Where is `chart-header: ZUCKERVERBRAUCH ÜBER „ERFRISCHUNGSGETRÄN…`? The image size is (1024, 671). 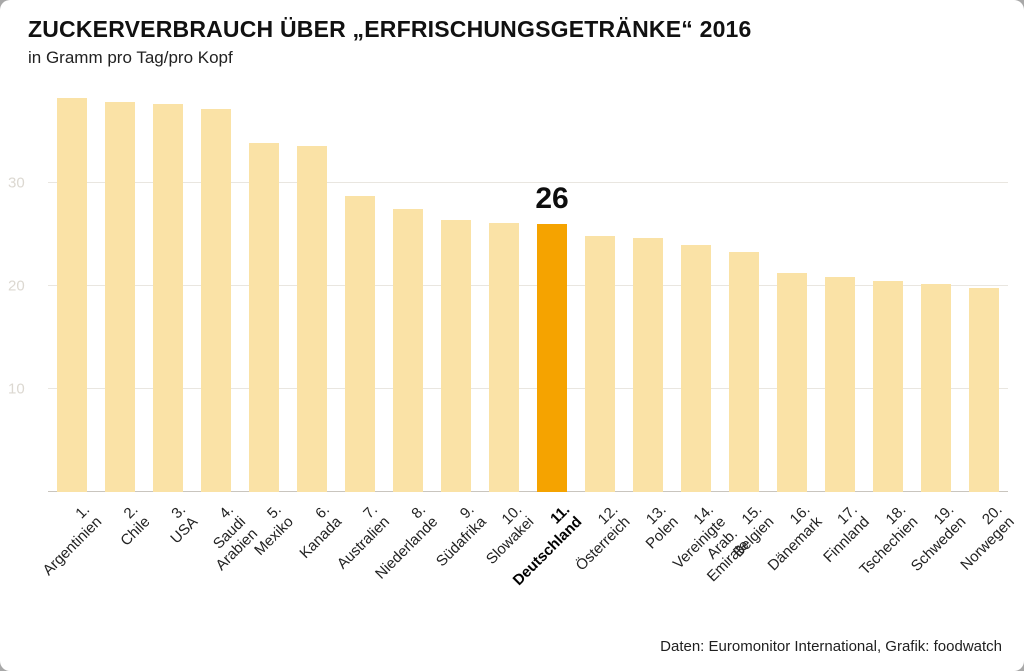 chart-header: ZUCKERVERBRAUCH ÜBER „ERFRISCHUNGSGETRÄN… is located at coordinates (390, 42).